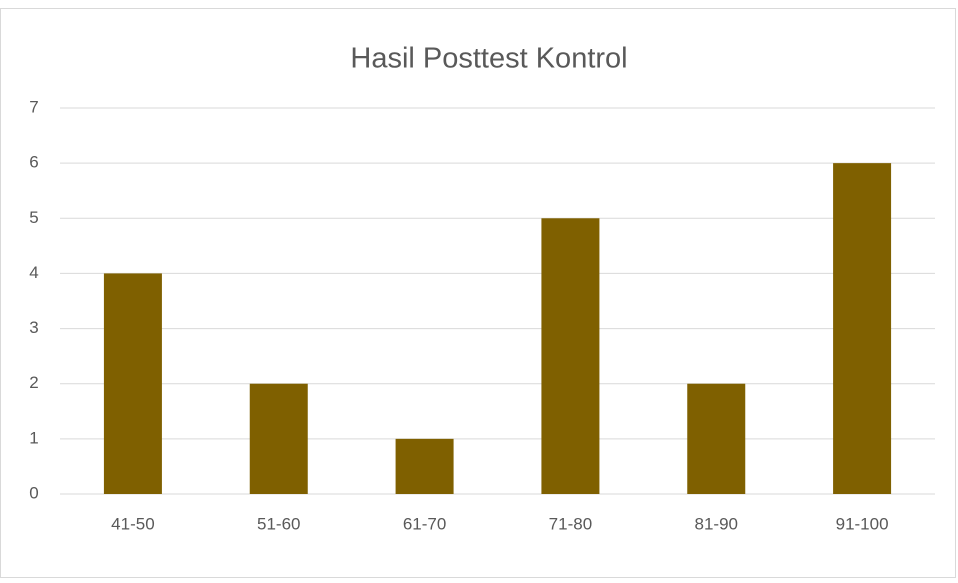  What do you see at coordinates (33, 492) in the screenshot?
I see `y-tick-label: 0` at bounding box center [33, 492].